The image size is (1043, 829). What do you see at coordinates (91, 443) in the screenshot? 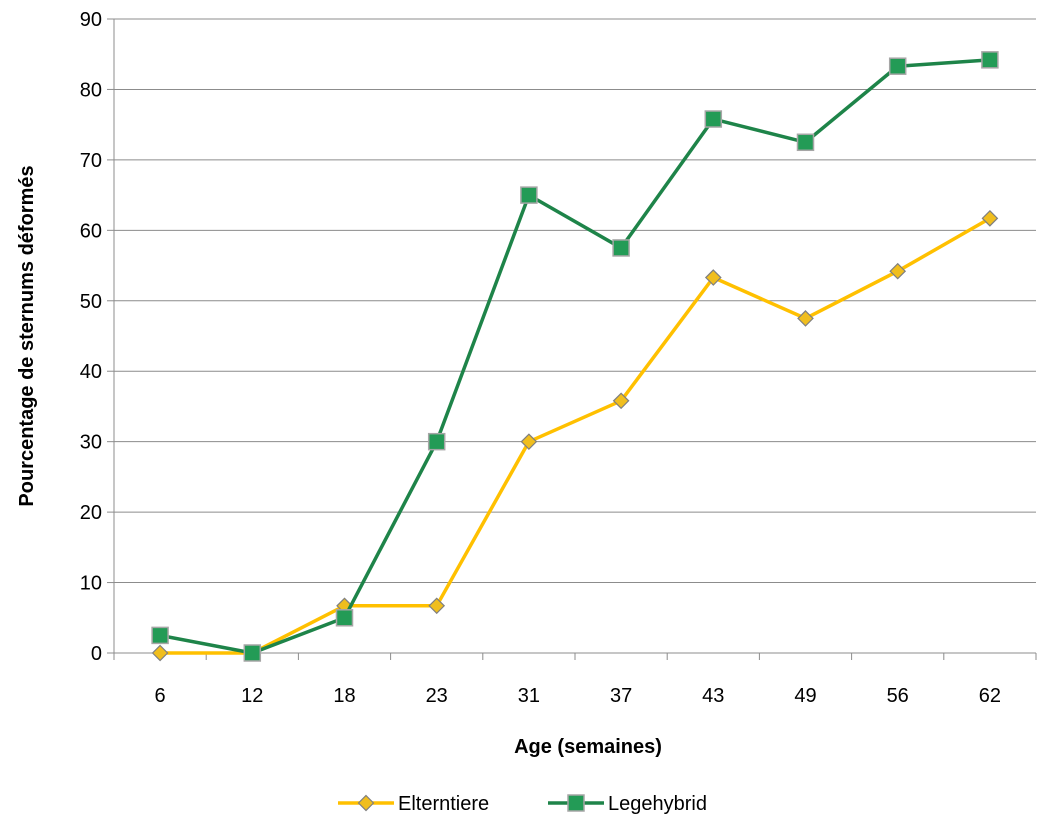
I see `y-tick-label: 30` at bounding box center [91, 443].